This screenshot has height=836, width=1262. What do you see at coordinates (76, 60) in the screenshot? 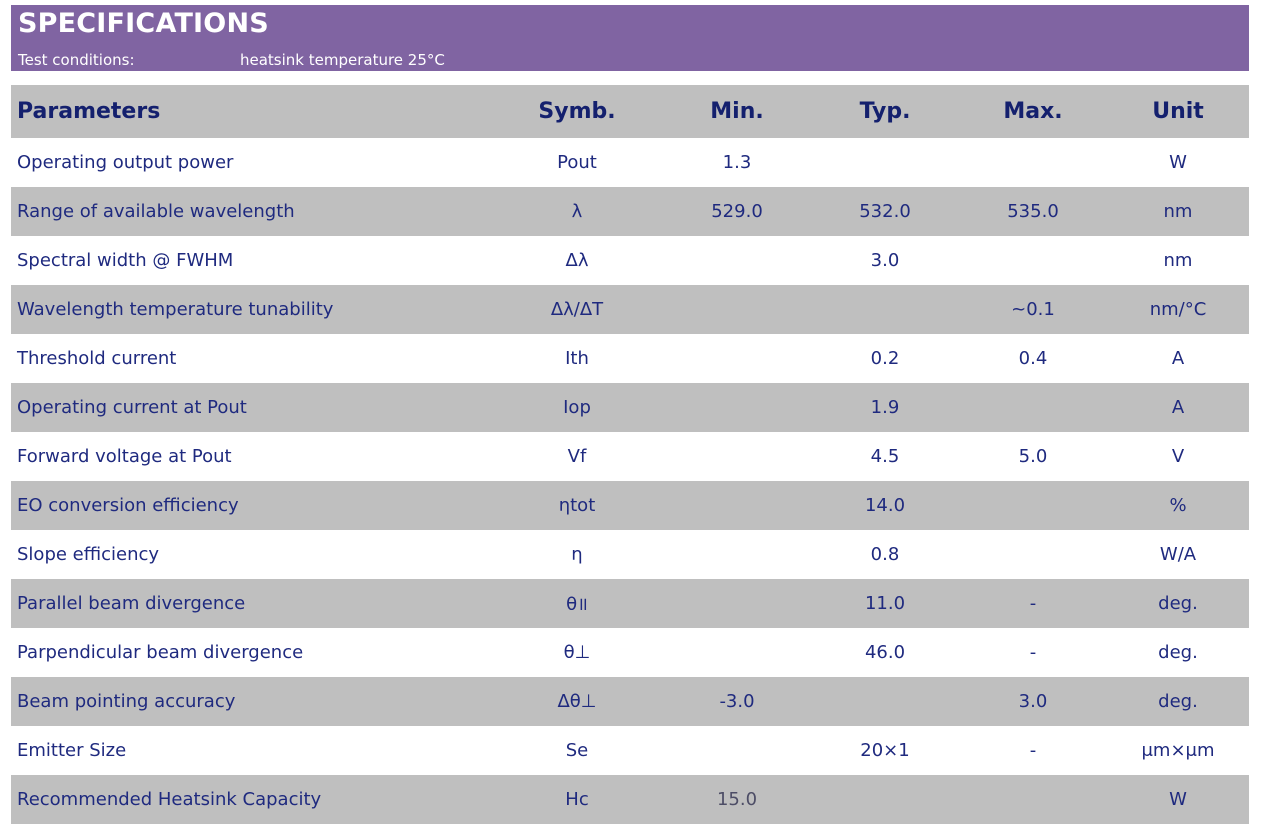
I see `test-conditions-label: Test conditions:` at bounding box center [76, 60].